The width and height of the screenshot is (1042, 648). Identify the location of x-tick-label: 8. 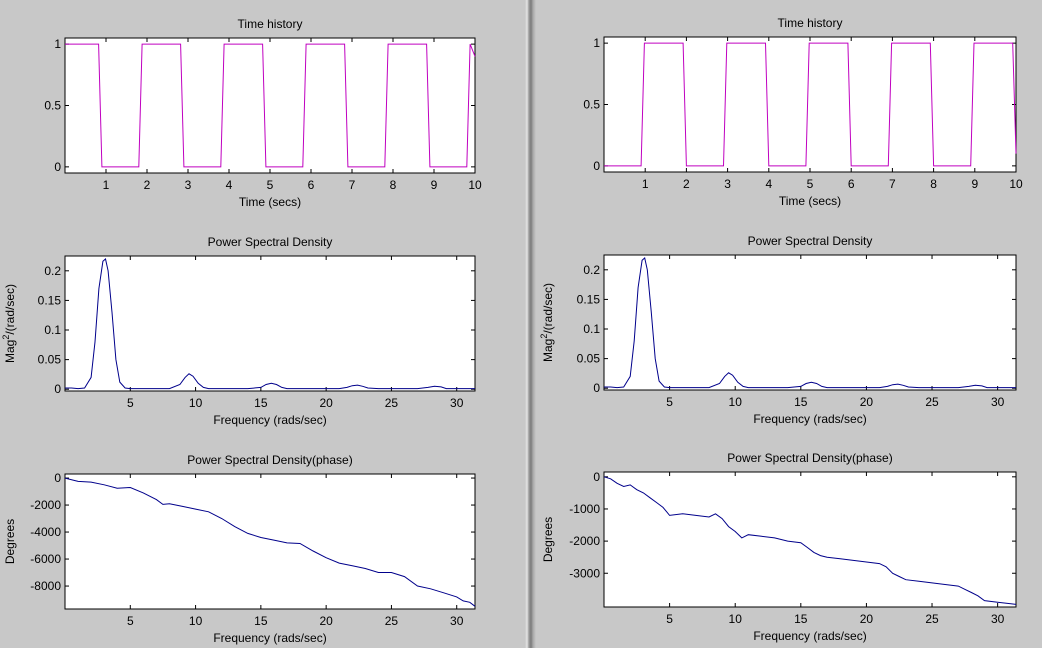
(393, 185).